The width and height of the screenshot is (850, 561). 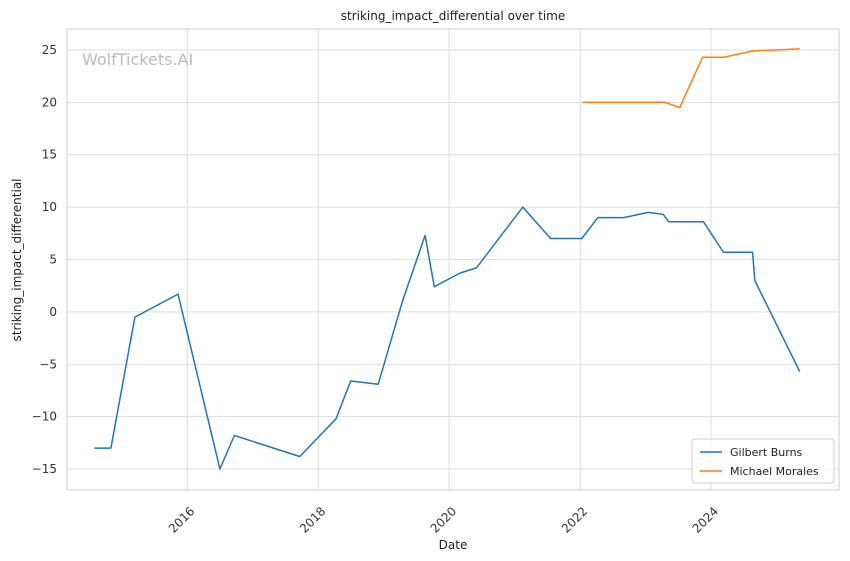 What do you see at coordinates (453, 545) in the screenshot?
I see `x-axis-title: Date` at bounding box center [453, 545].